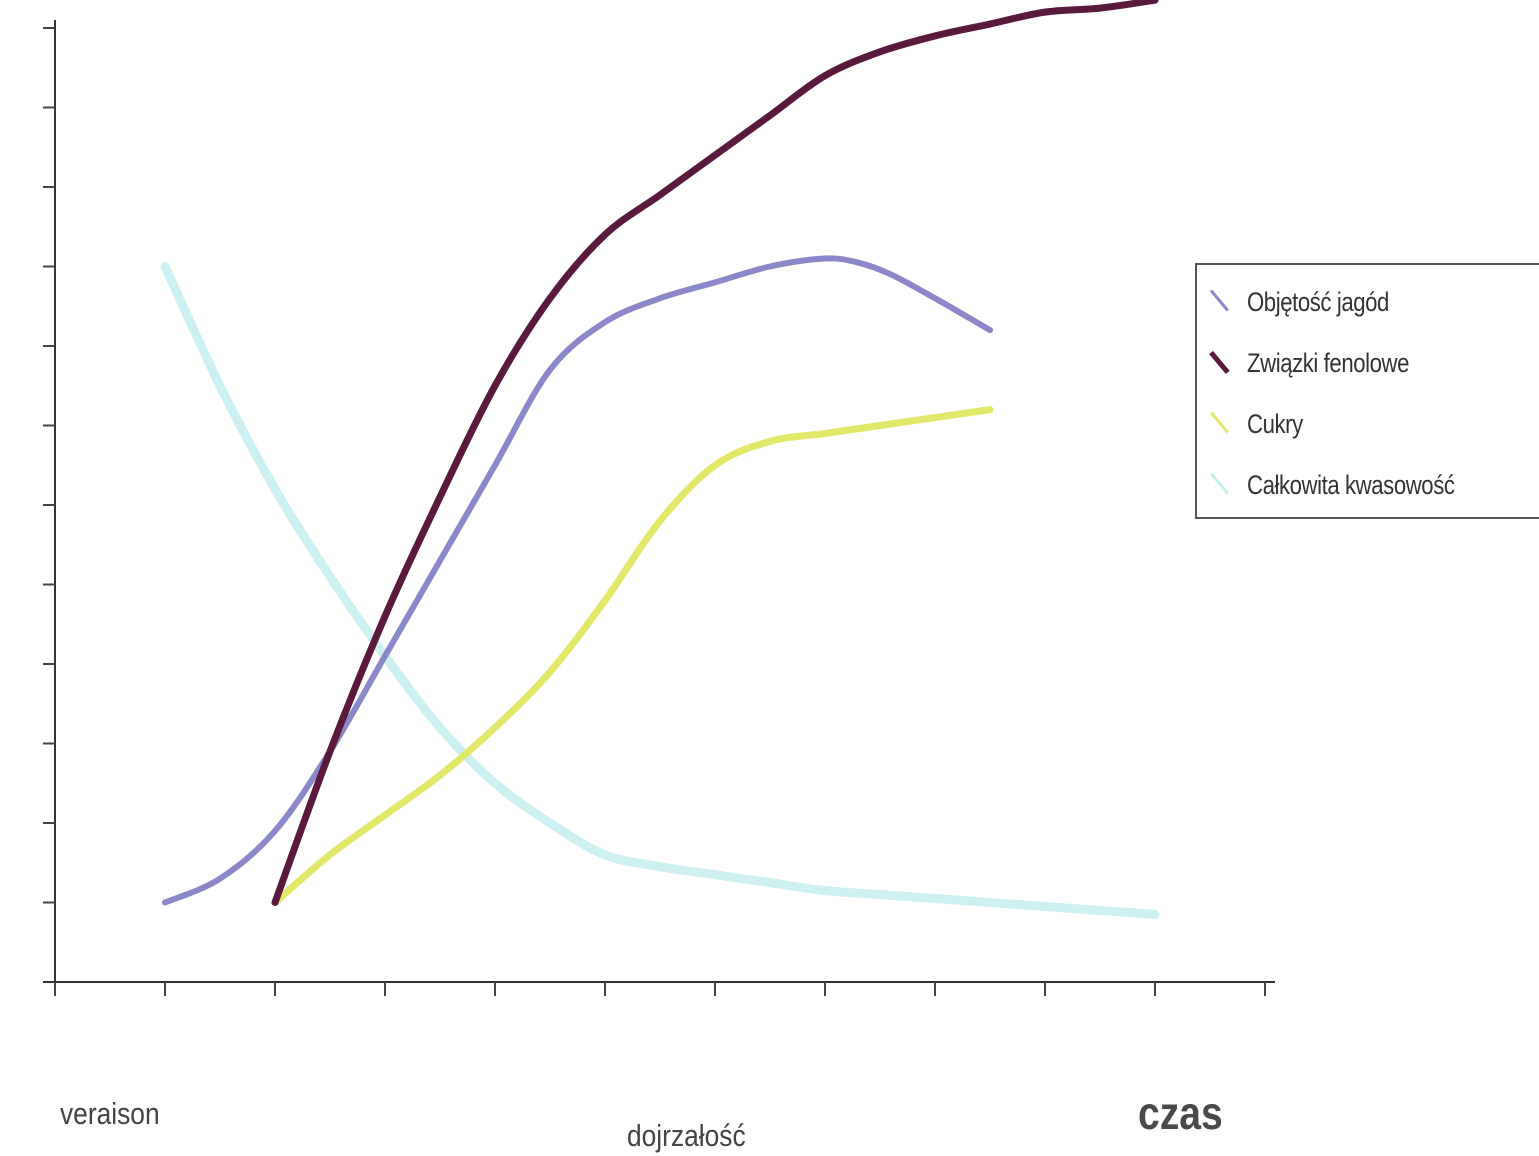 The height and width of the screenshot is (1156, 1539). Describe the element at coordinates (1351, 485) in the screenshot. I see `legend-label: Całkowita kwasowość` at that location.